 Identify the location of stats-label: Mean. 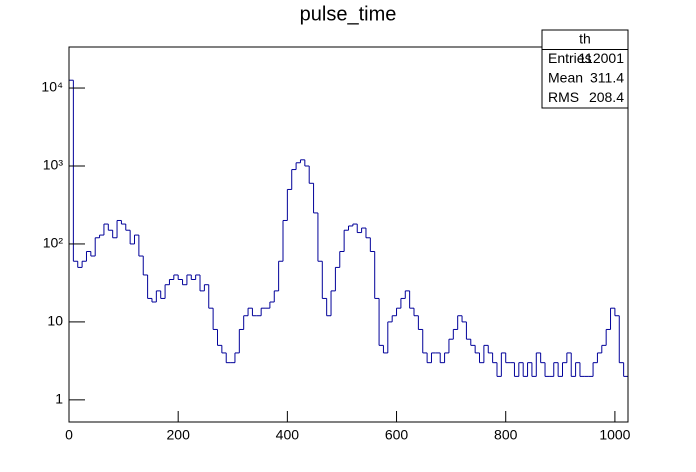
(565, 77).